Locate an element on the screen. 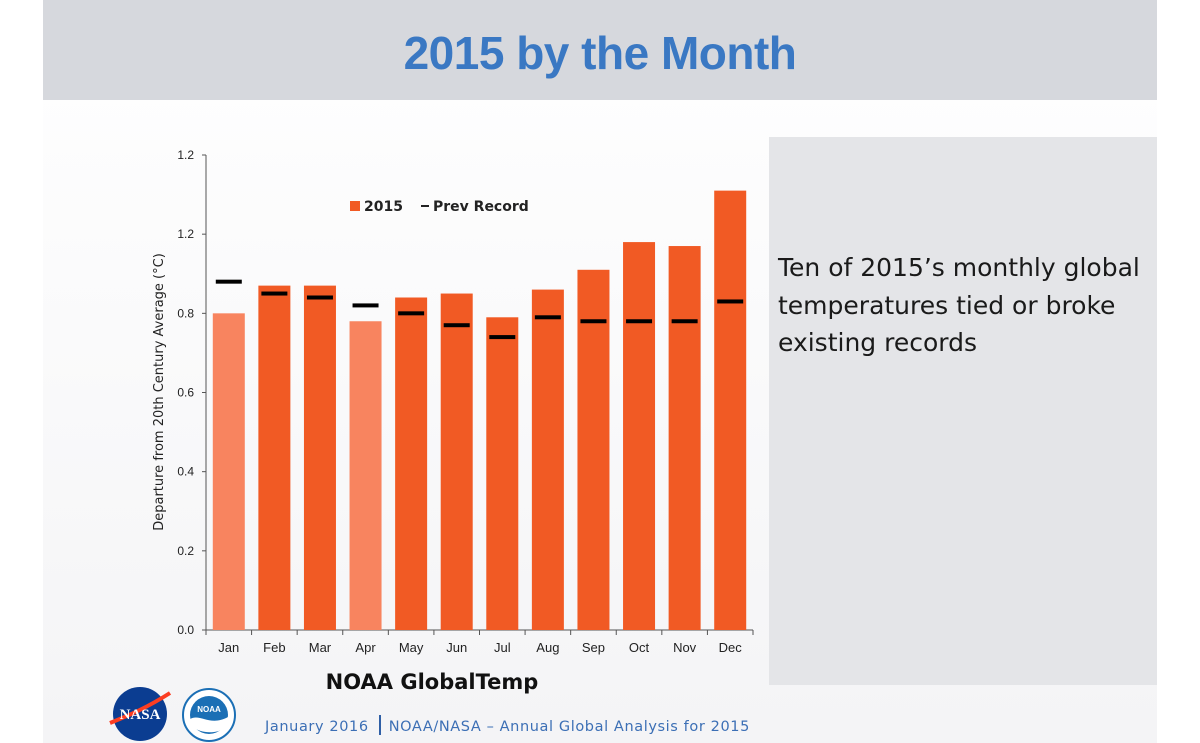  x-tick-label: Oct is located at coordinates (639, 647).